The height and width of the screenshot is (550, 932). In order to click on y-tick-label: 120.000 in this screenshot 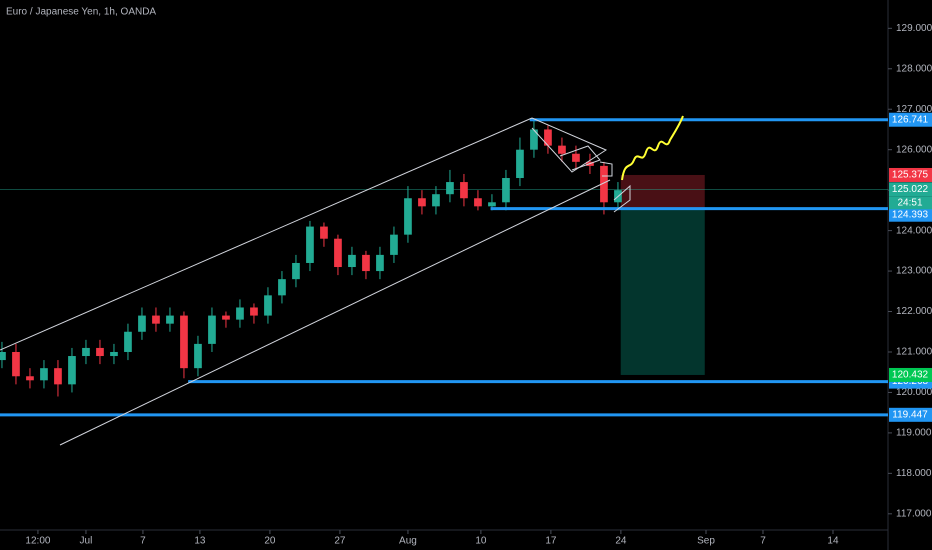, I will do `click(914, 392)`.